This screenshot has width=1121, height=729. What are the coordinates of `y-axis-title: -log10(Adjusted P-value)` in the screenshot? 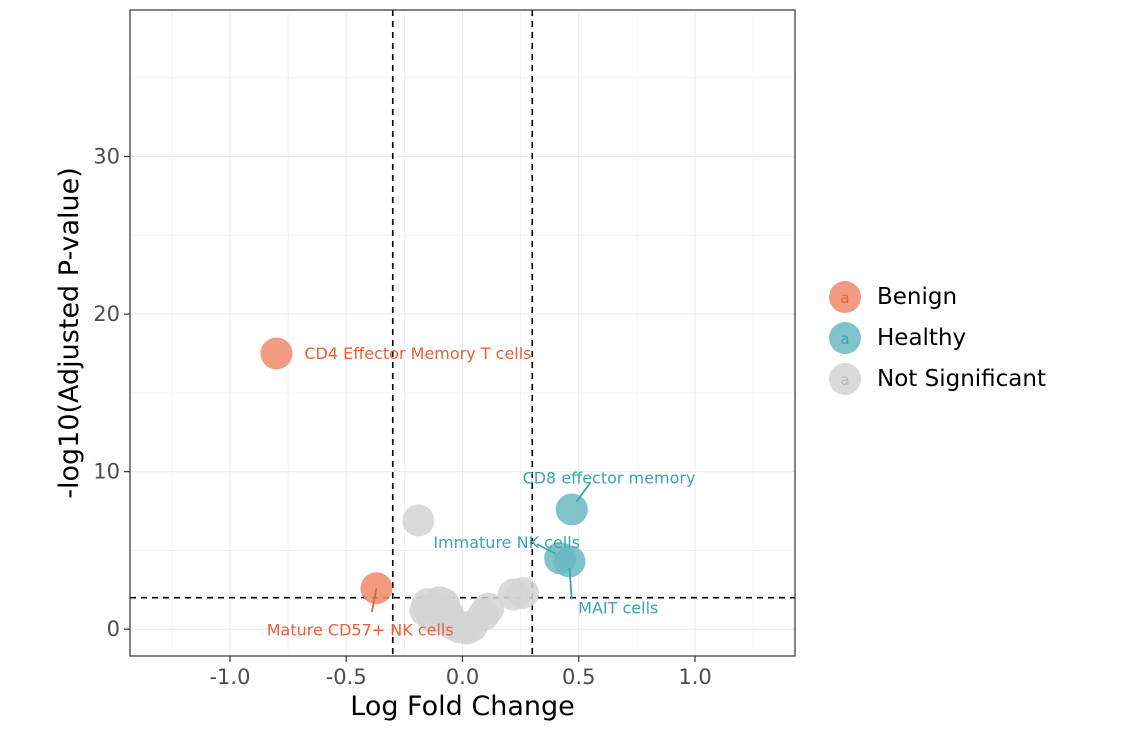 It's located at (69, 333).